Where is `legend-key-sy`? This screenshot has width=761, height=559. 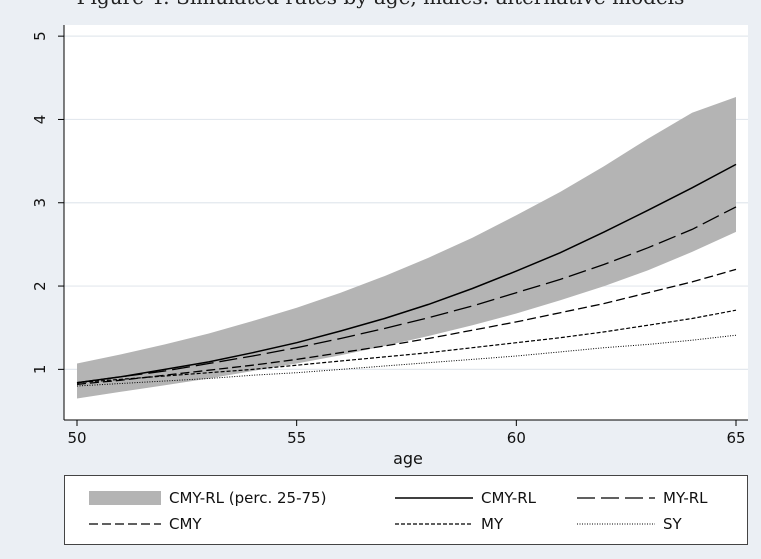
legend-key-sy is located at coordinates (616, 524).